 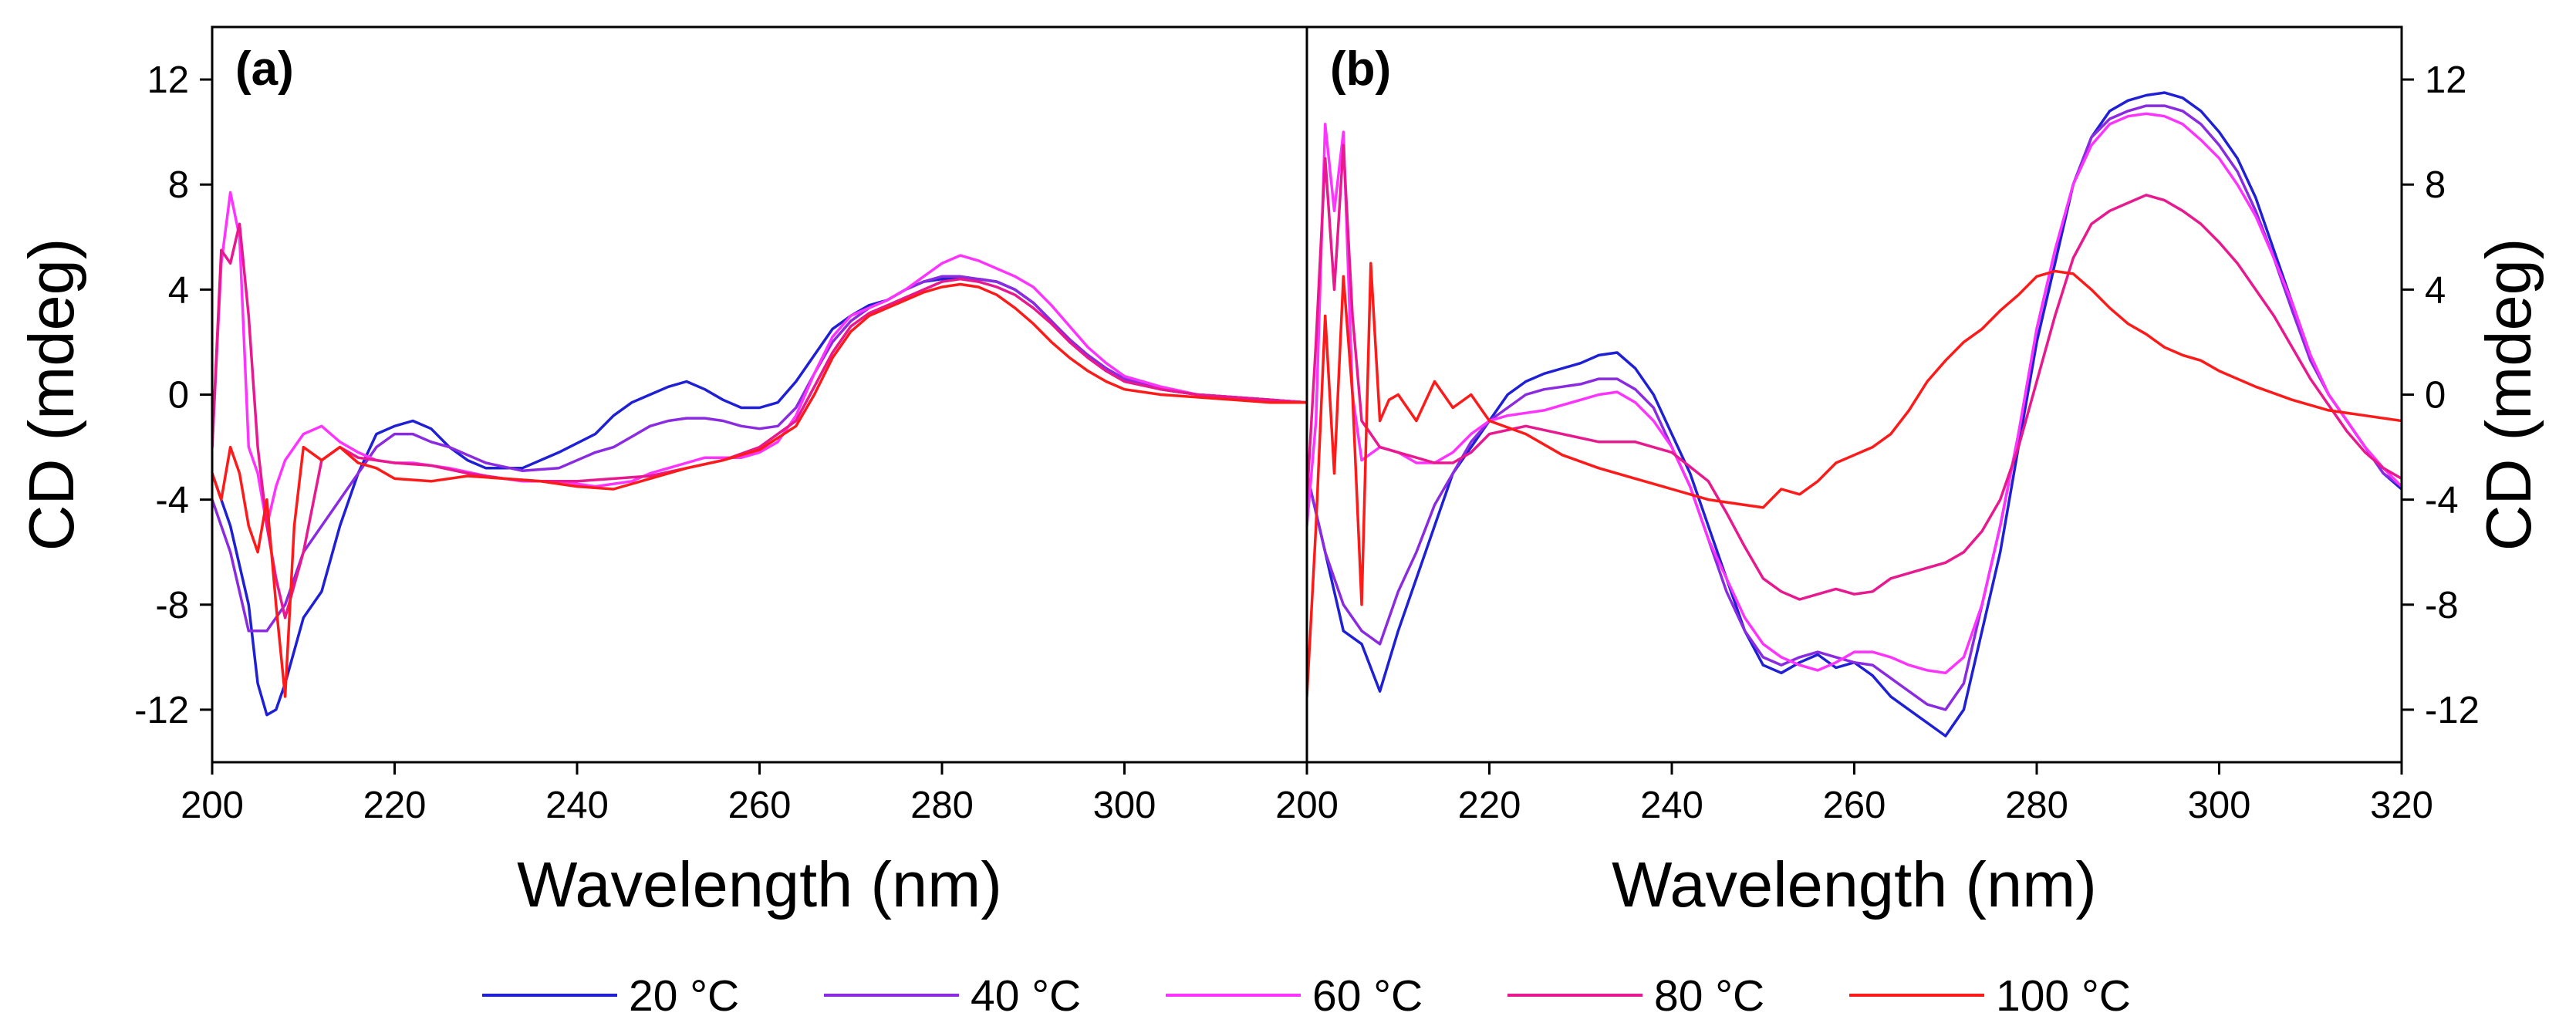 What do you see at coordinates (1368, 996) in the screenshot?
I see `legend-label: 60 °C` at bounding box center [1368, 996].